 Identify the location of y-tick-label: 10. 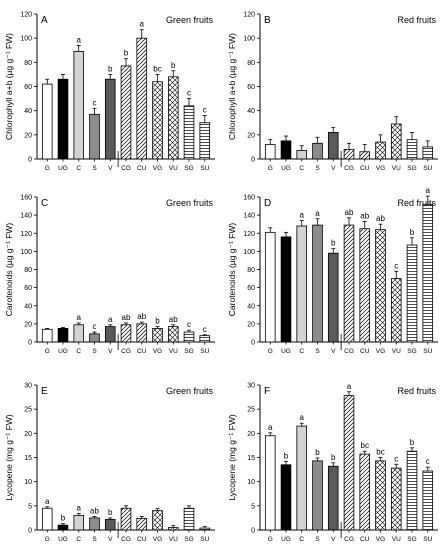
(251, 482).